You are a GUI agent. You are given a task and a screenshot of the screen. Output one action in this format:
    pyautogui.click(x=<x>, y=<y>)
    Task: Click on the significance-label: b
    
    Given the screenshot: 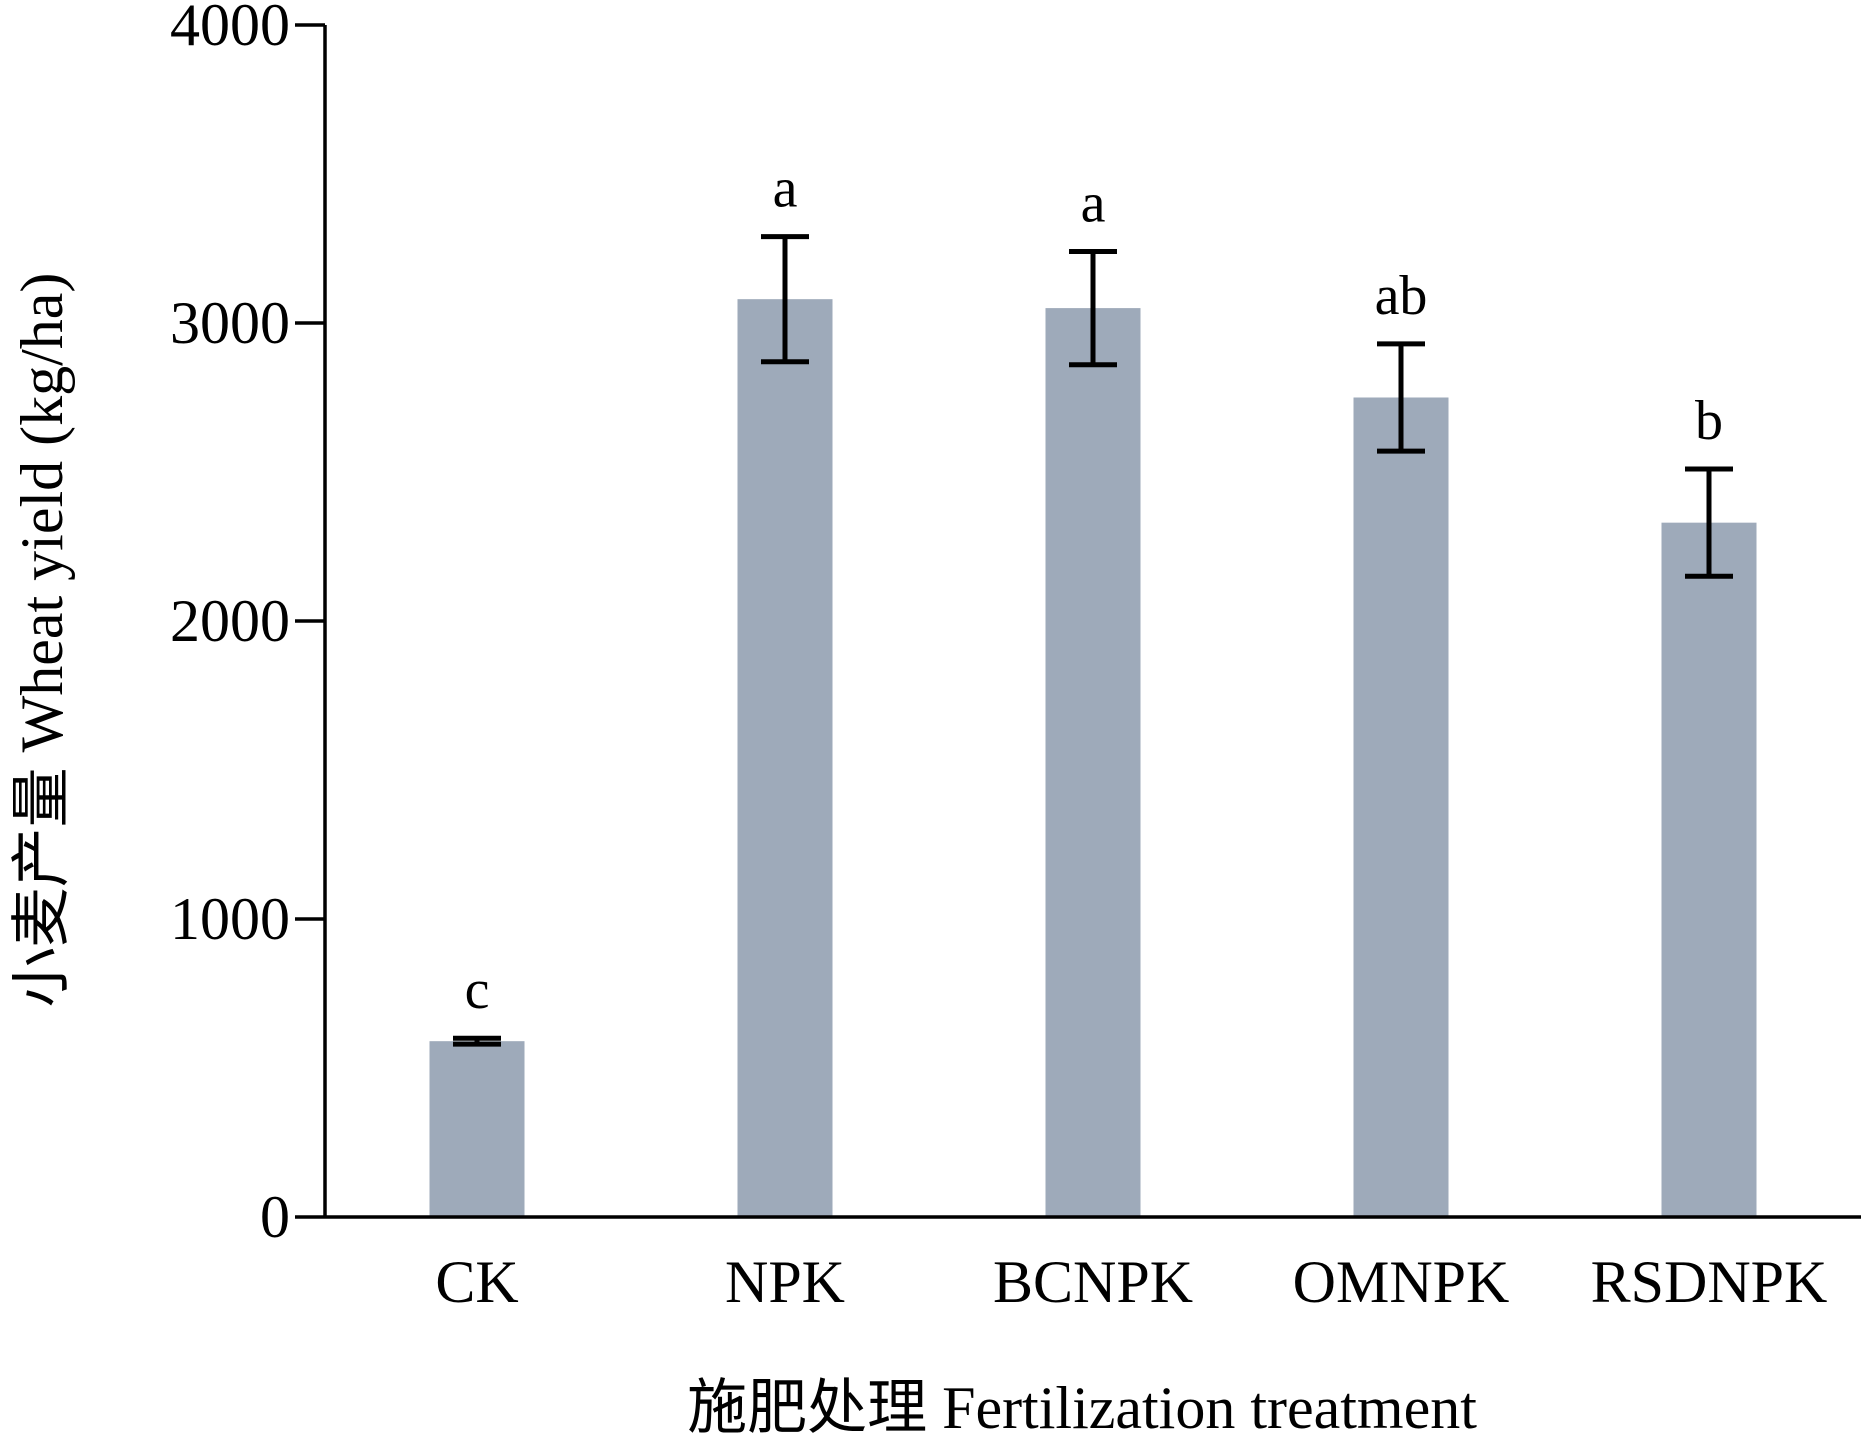 What is the action you would take?
    pyautogui.click(x=1709, y=421)
    